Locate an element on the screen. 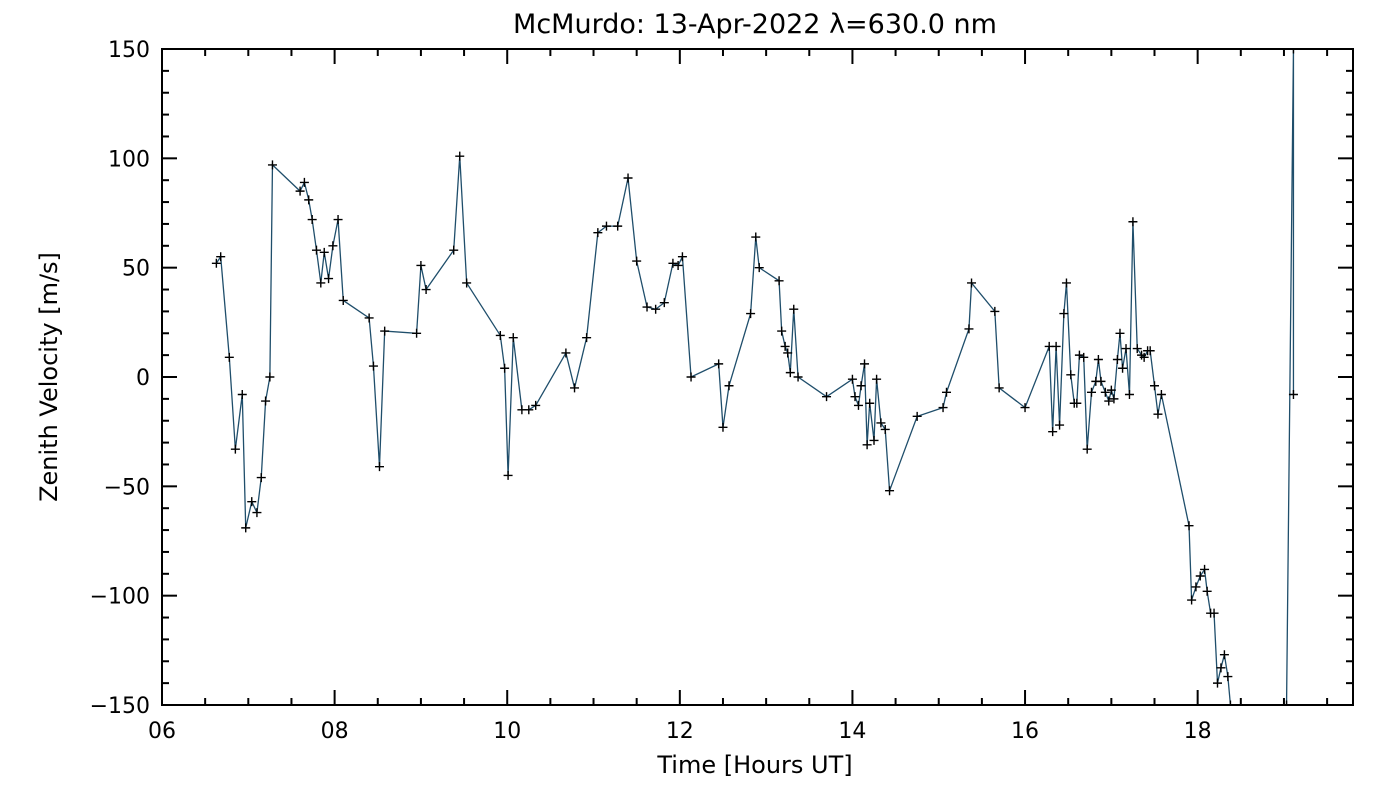  y-tick-label: 100 is located at coordinates (129, 159).